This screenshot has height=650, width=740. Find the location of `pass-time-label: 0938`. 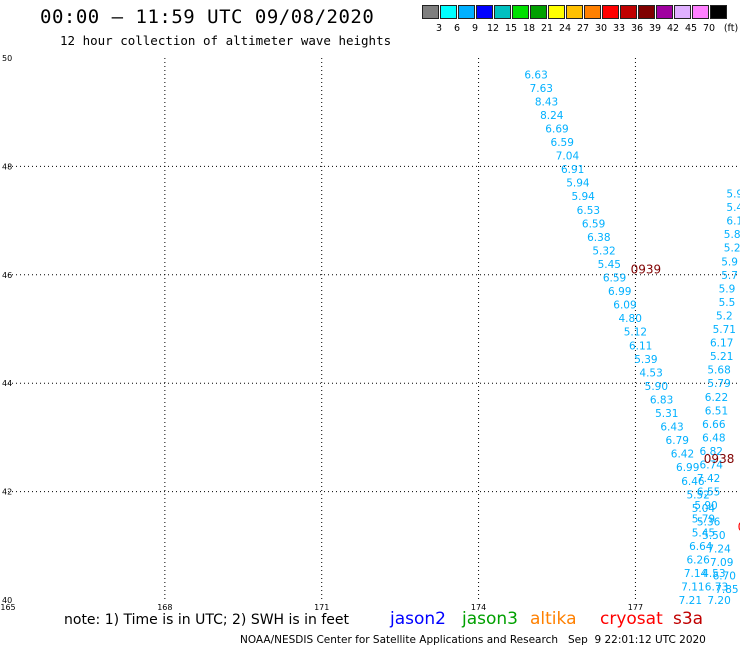

pass-time-label: 0938 is located at coordinates (719, 459).